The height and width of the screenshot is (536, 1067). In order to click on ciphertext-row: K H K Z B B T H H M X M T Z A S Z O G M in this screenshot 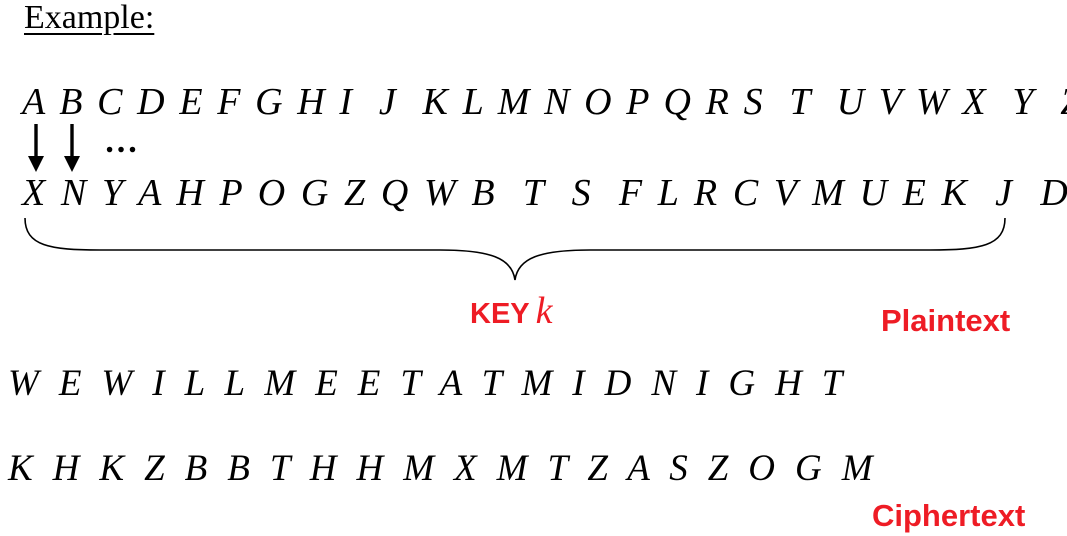, I will do `click(441, 468)`.